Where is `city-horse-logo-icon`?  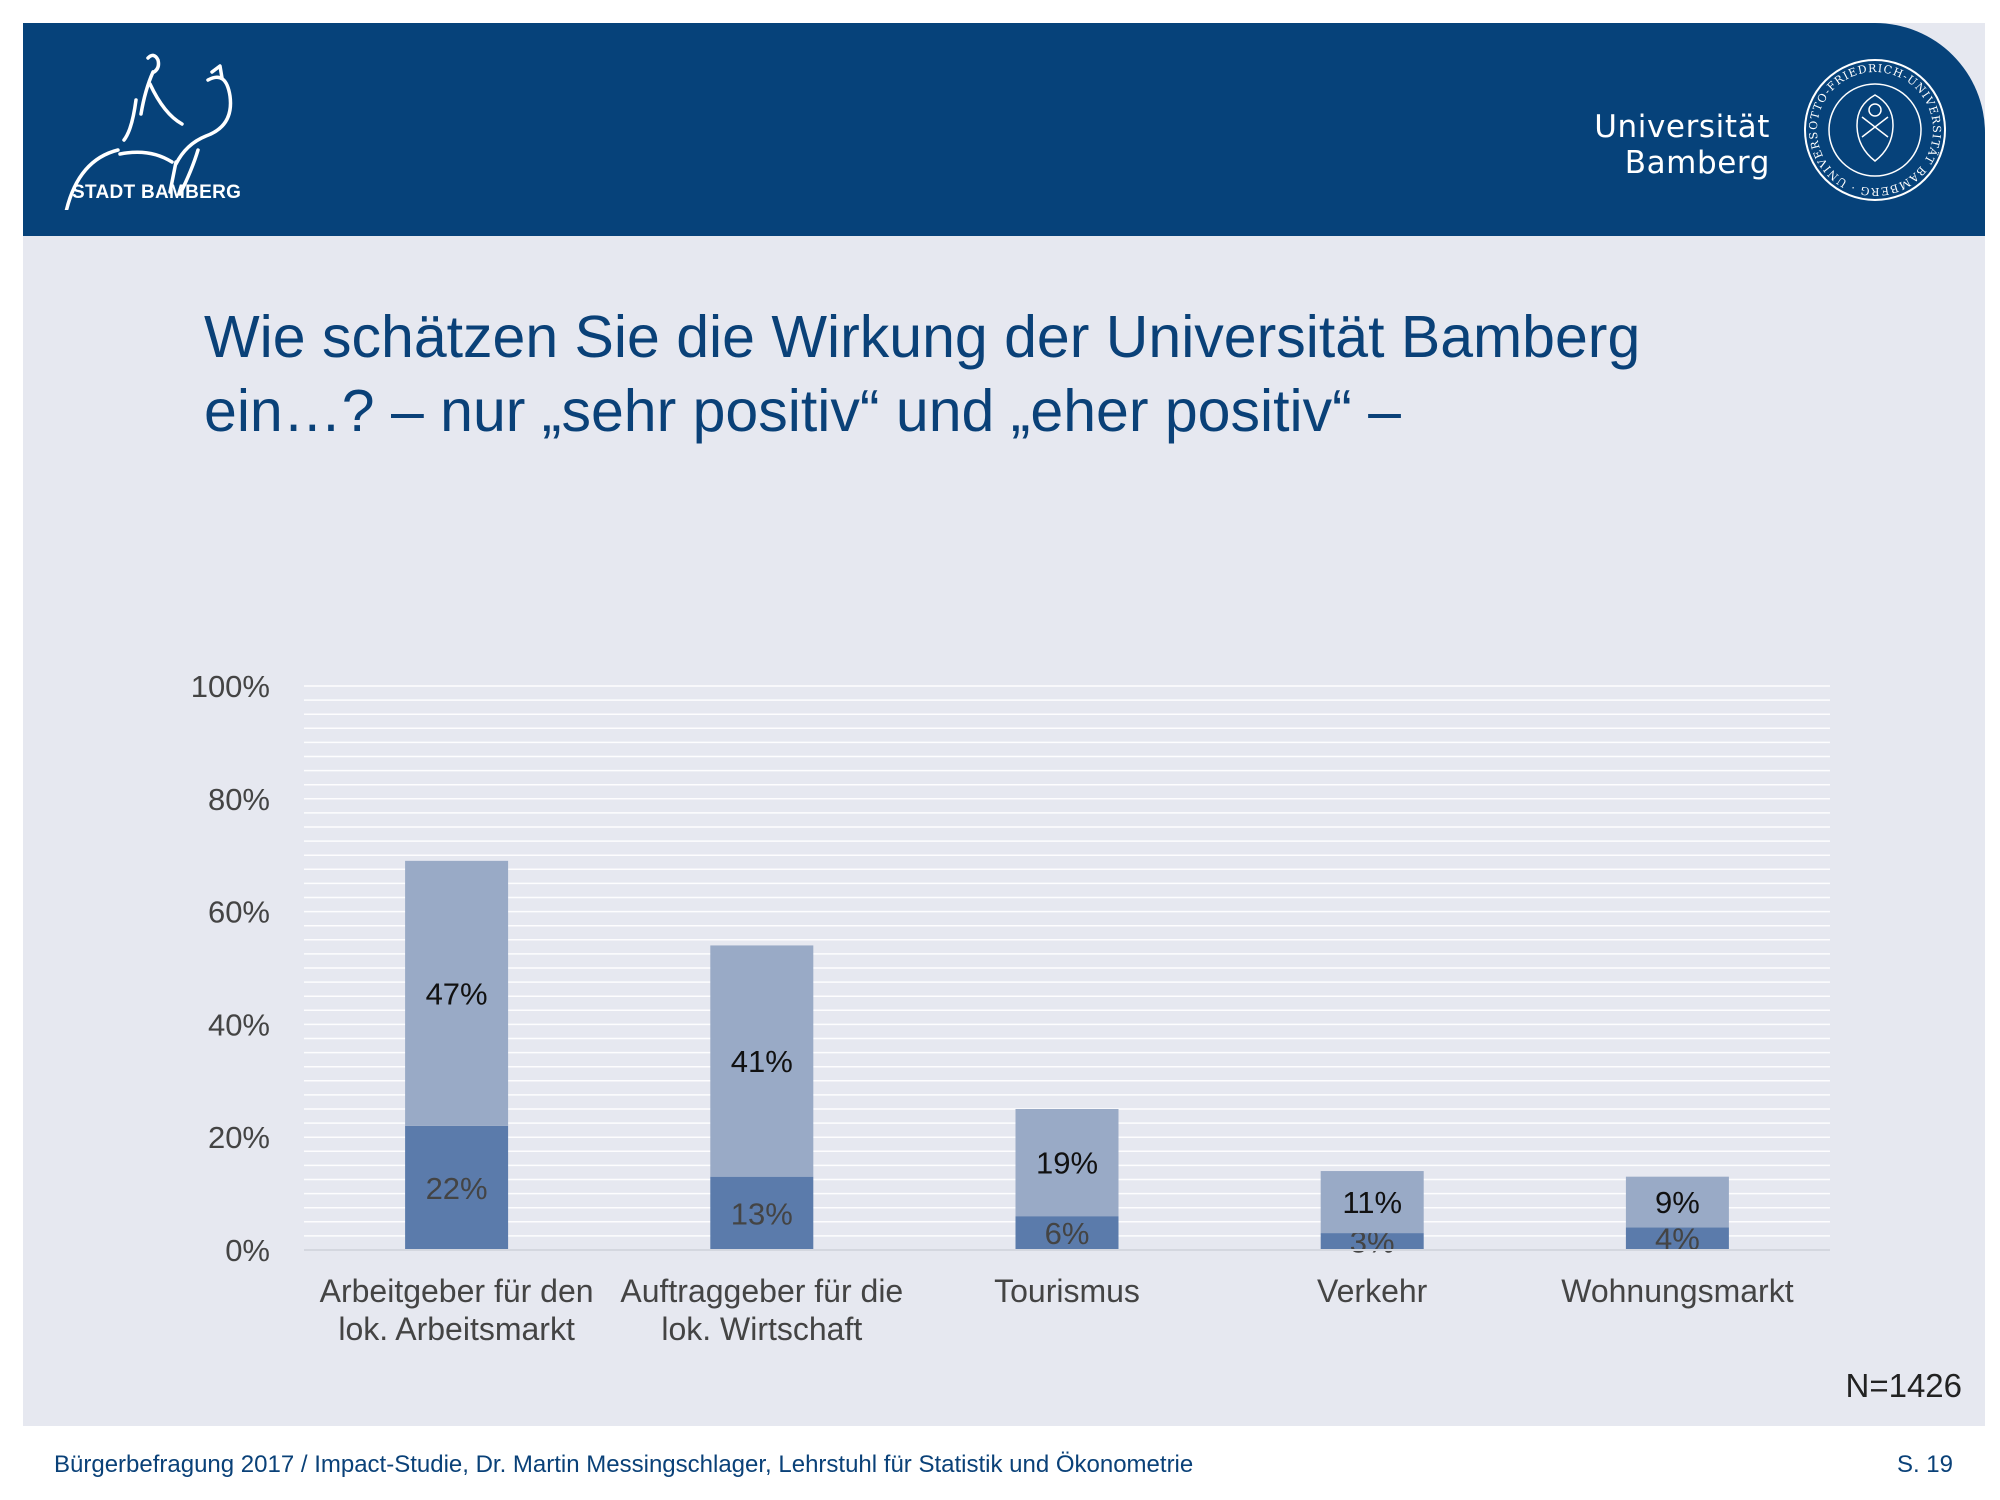 city-horse-logo-icon is located at coordinates (148, 131).